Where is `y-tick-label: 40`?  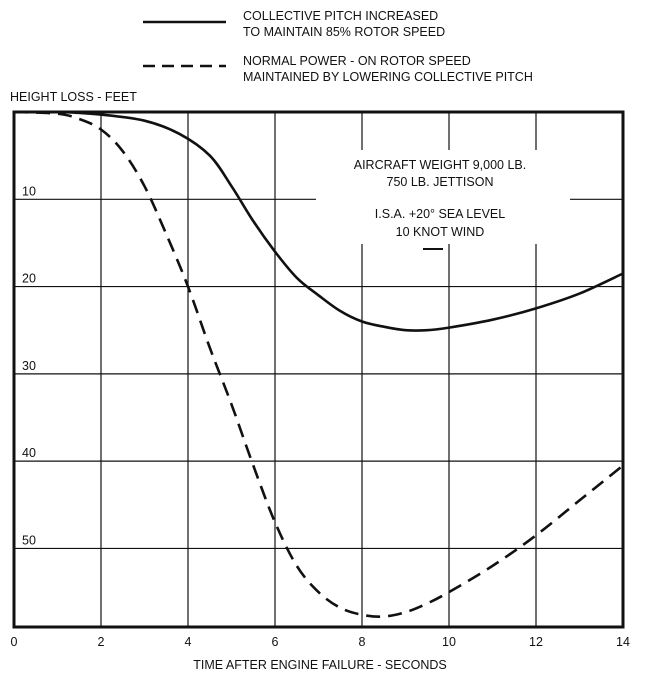
y-tick-label: 40 is located at coordinates (29, 453).